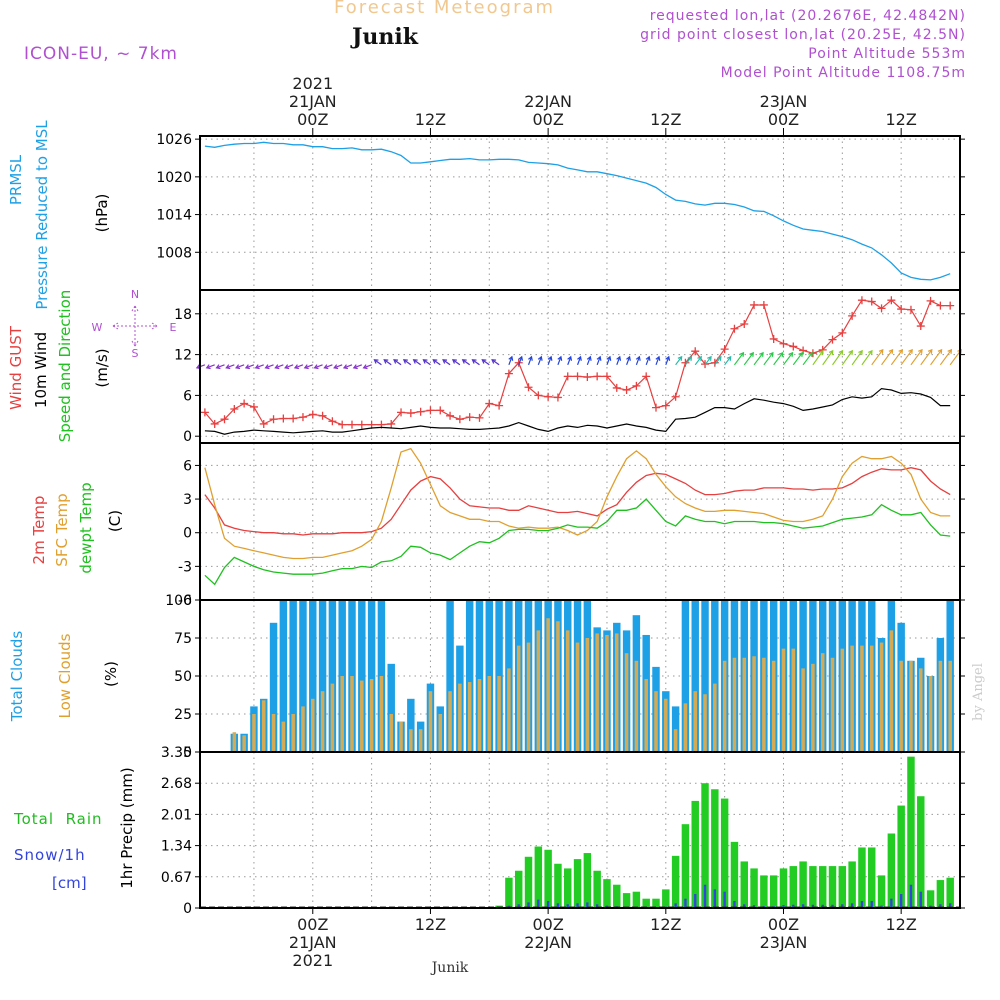 The image size is (1000, 1000). I want to click on y-tick-label: 0, so click(187, 909).